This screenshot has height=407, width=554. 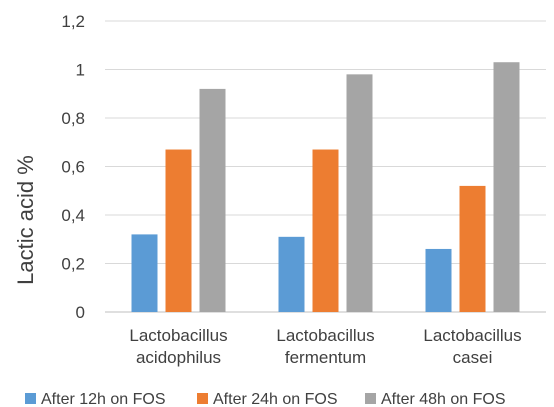 I want to click on x-category-label: Lactobacillus casei, so click(x=472, y=346).